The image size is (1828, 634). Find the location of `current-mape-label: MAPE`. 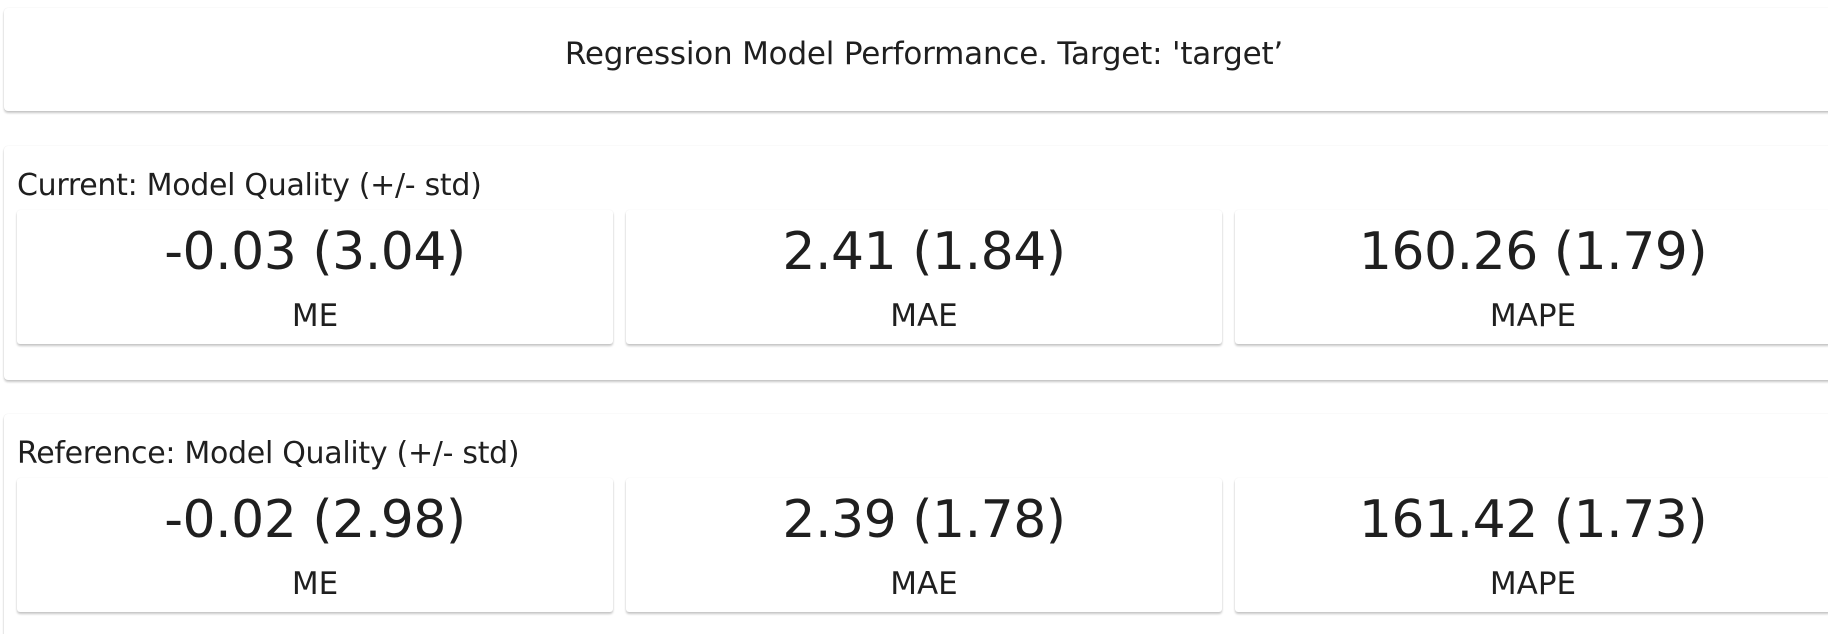

current-mape-label: MAPE is located at coordinates (1533, 316).